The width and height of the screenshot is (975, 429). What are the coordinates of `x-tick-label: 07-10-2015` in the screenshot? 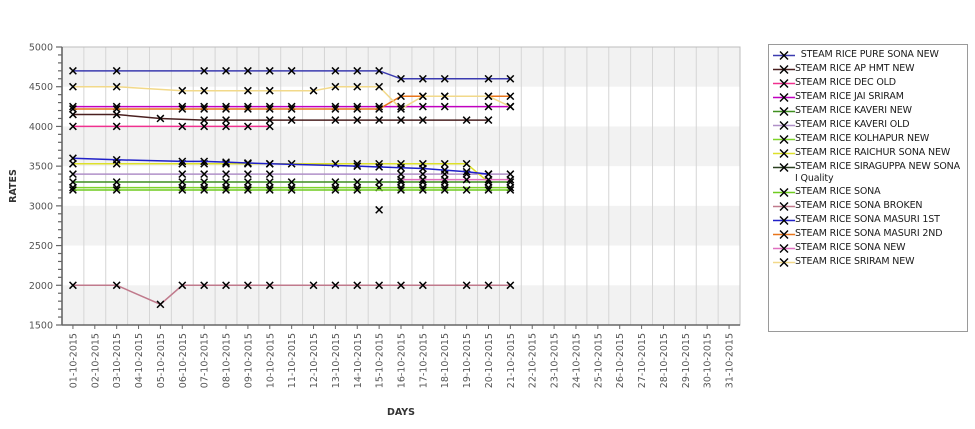 It's located at (205, 360).